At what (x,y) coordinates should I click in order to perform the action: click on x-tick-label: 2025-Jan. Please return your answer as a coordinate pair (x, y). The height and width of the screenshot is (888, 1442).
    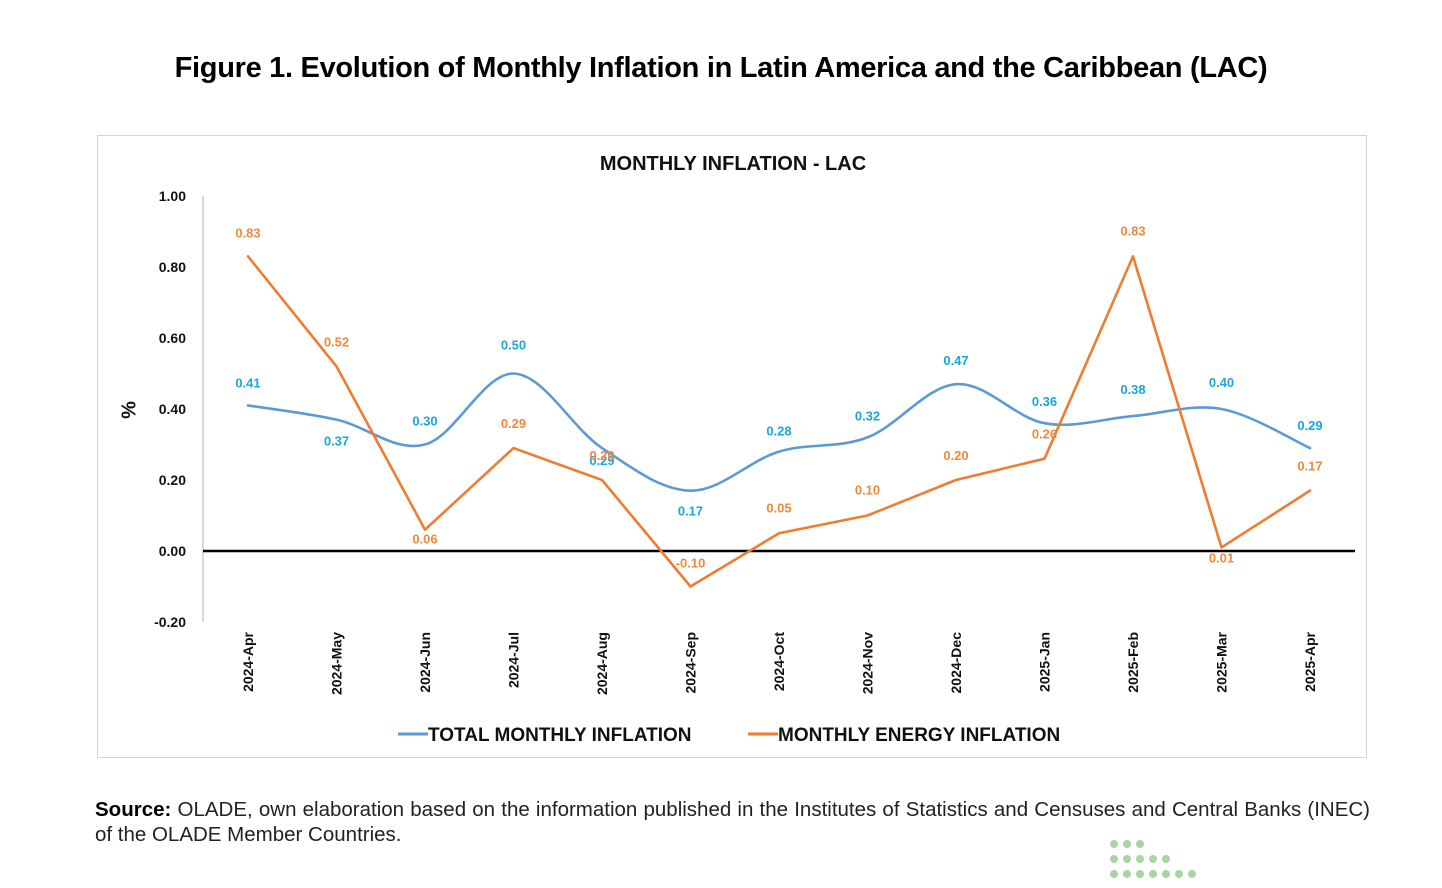
    Looking at the image, I should click on (1045, 662).